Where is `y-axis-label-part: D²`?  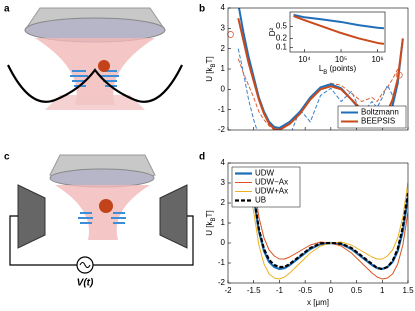 y-axis-label-part: D² is located at coordinates (272, 31).